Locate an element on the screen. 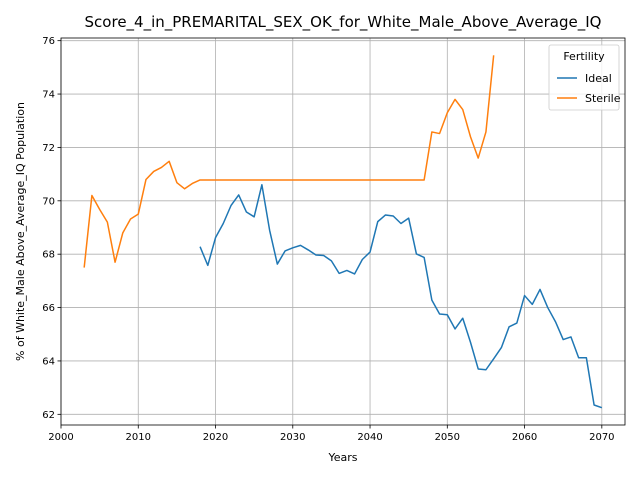 The image size is (640, 480). legend-label-ideal: Ideal is located at coordinates (598, 78).